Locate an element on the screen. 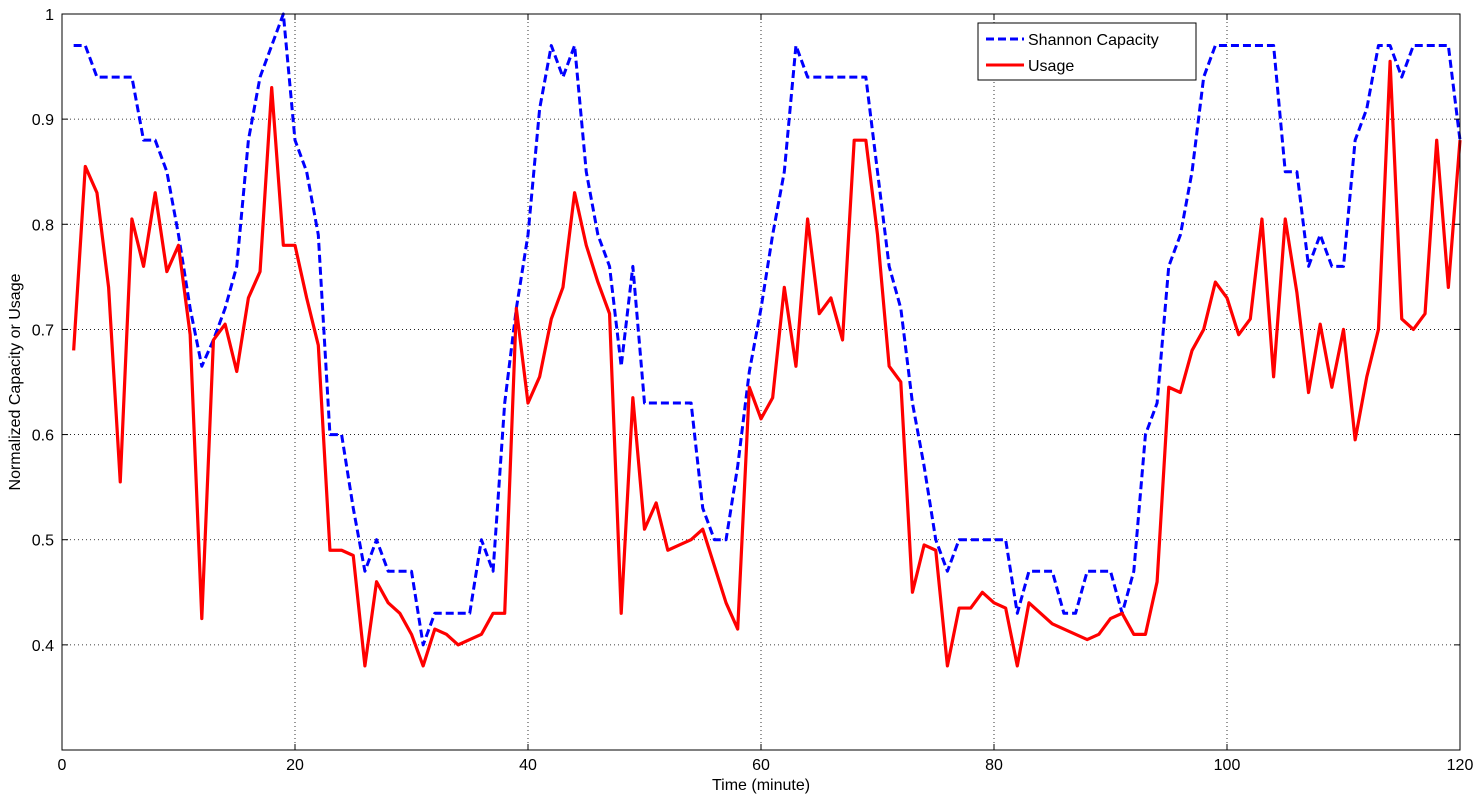  x-tick-label: 0 is located at coordinates (62, 765).